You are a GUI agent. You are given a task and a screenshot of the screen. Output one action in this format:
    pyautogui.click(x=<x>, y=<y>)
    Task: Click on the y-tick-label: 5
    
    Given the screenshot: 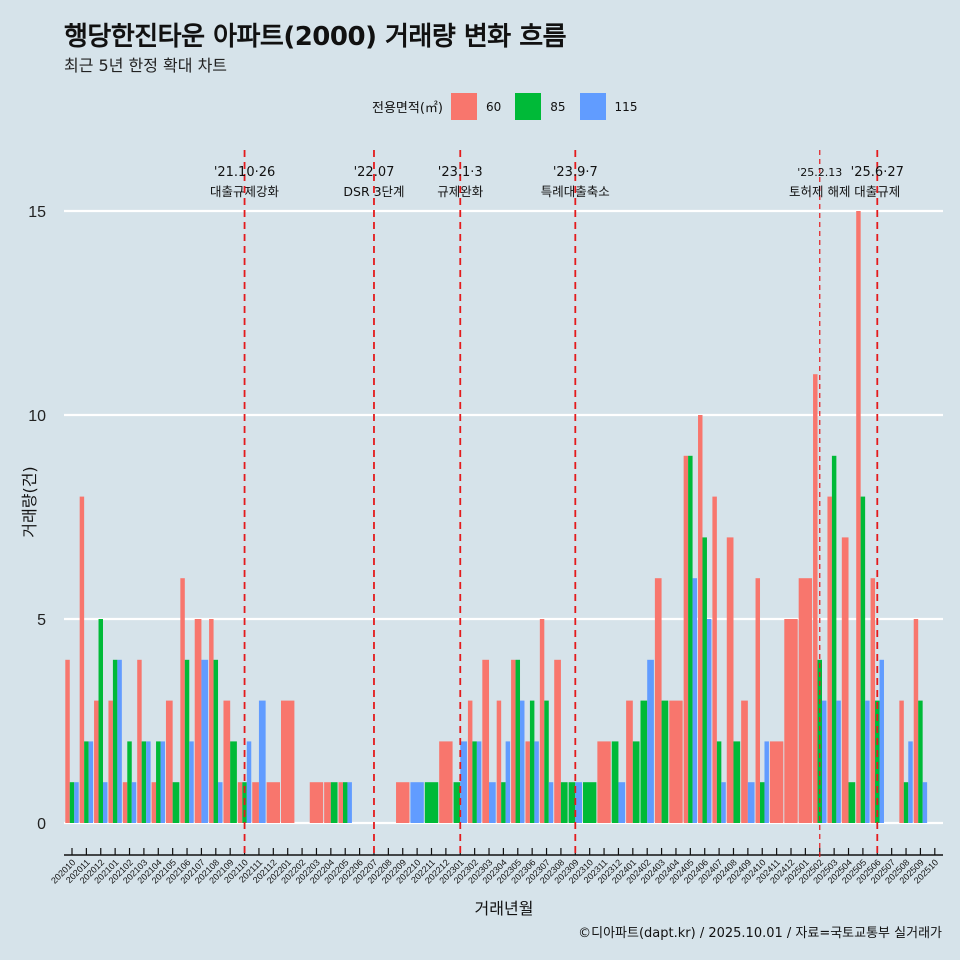 What is the action you would take?
    pyautogui.click(x=41, y=620)
    